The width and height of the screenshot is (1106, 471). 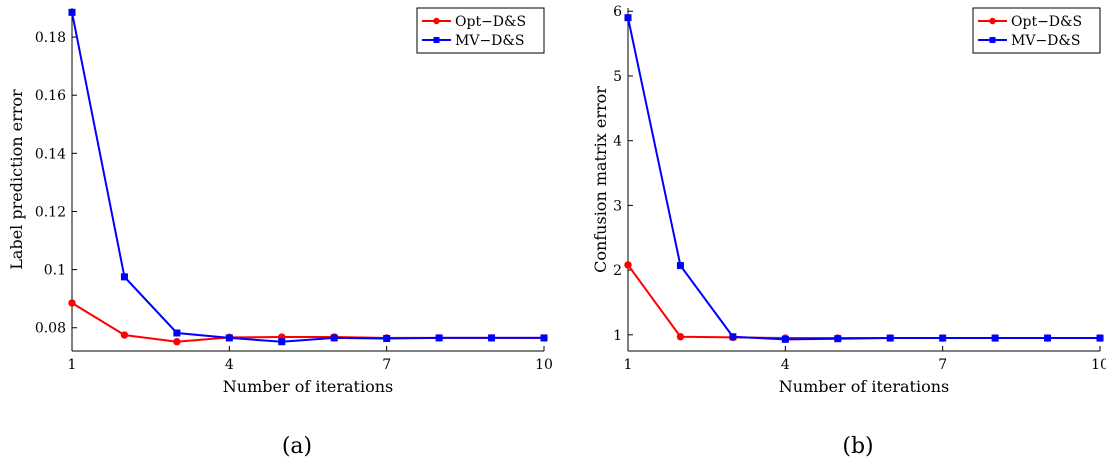 I want to click on y-tick-label: 4, so click(x=617, y=142).